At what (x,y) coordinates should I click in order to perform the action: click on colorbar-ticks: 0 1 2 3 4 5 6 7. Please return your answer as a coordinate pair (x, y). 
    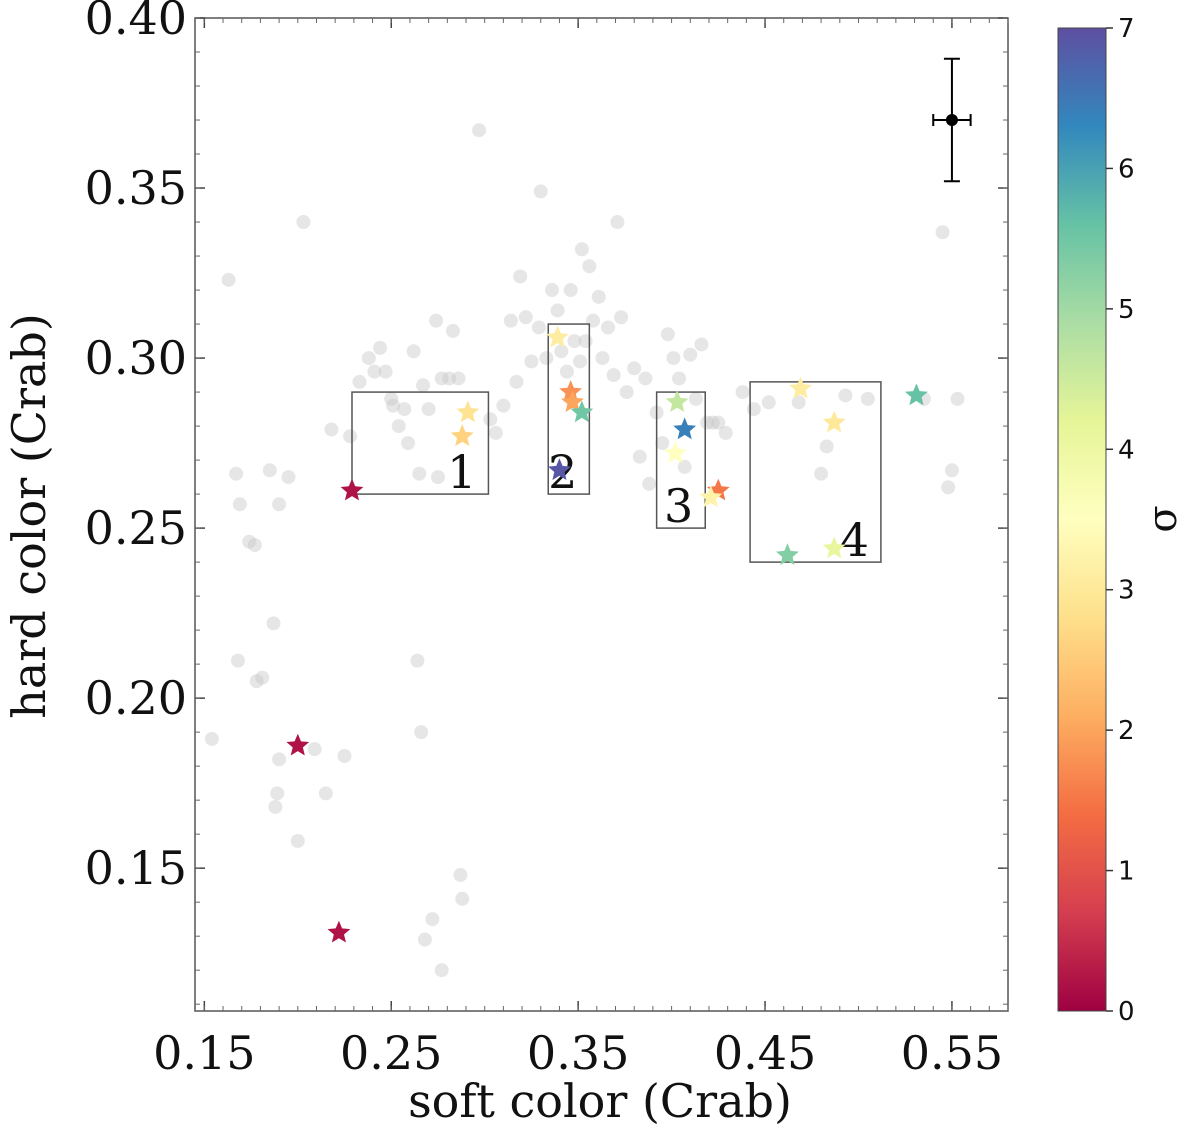
    Looking at the image, I should click on (1120, 520).